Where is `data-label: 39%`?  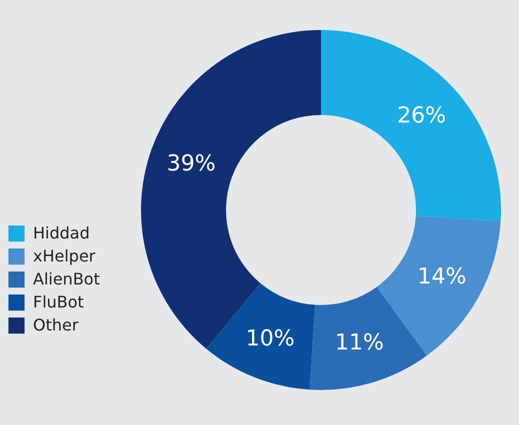 data-label: 39% is located at coordinates (191, 163).